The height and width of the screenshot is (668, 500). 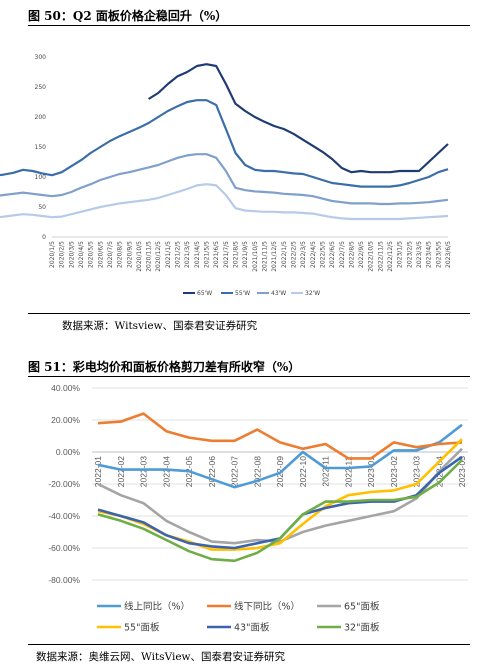 I want to click on y-tick-label: -60.00%, so click(x=64, y=548).